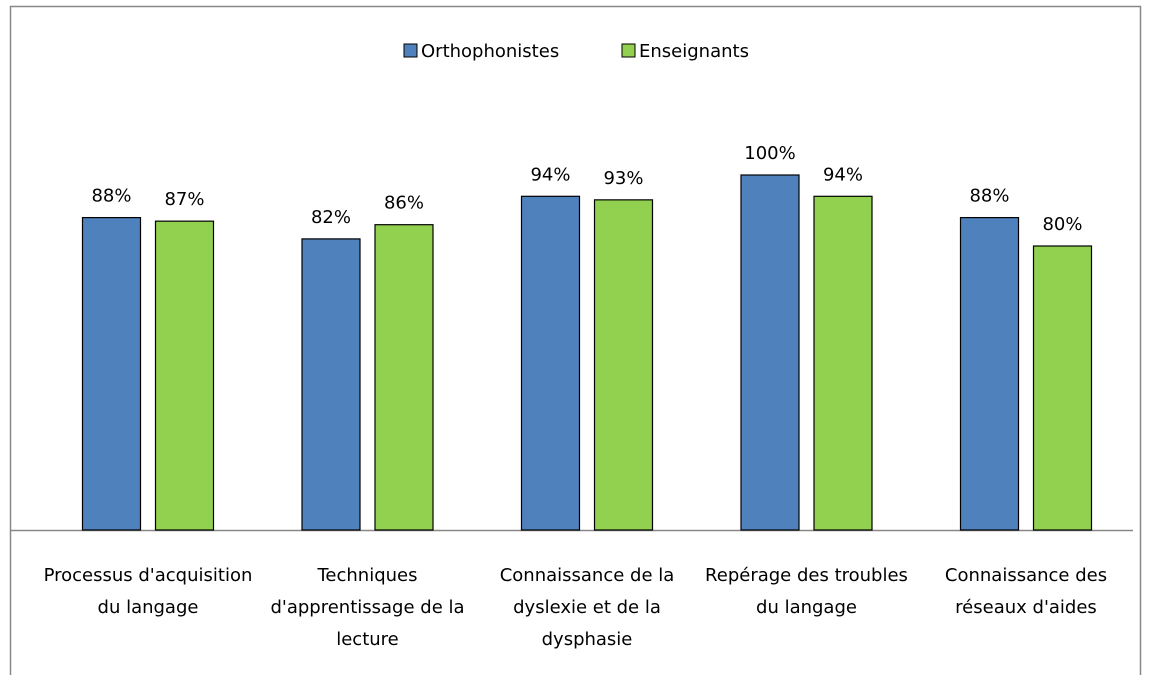 The image size is (1149, 675). Describe the element at coordinates (806, 591) in the screenshot. I see `x-tick-label: Repérage des troubles du langage` at that location.